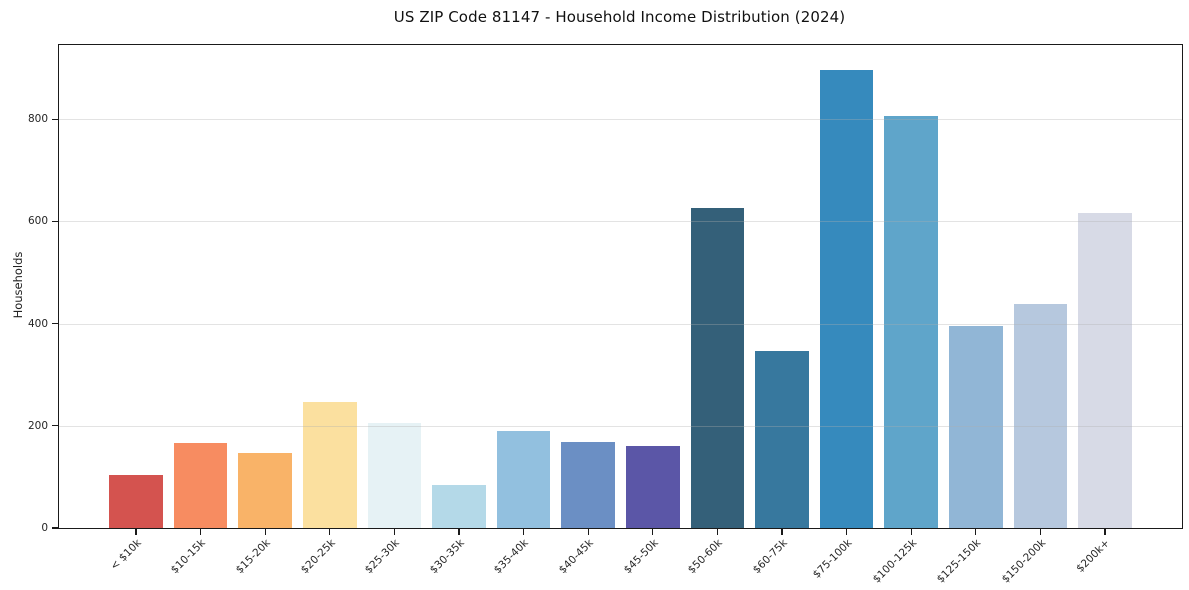 Image resolution: width=1189 pixels, height=590 pixels. I want to click on x-tick-mark-$45-50k, so click(653, 532).